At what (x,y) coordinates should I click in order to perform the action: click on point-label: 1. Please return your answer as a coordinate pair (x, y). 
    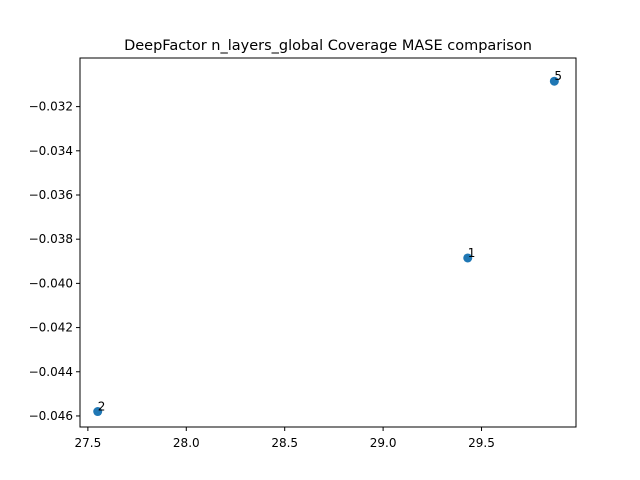
    Looking at the image, I should click on (472, 253).